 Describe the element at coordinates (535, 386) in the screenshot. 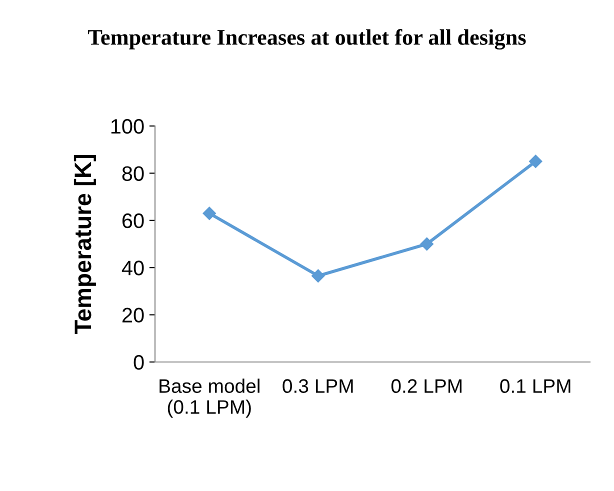

I see `x-tick-label: 0.1 LPM` at that location.